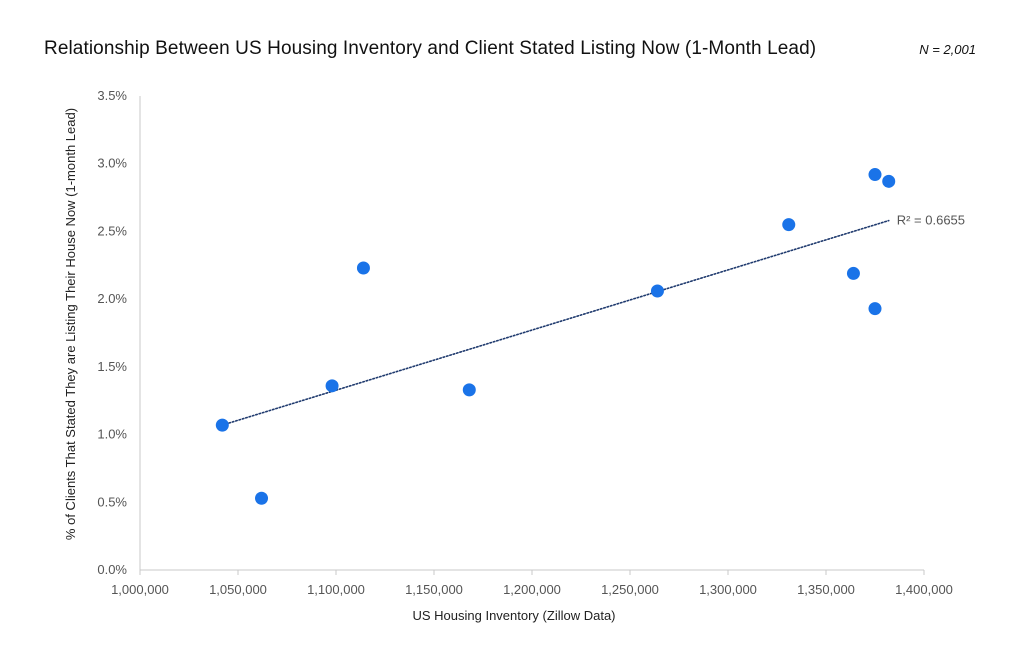 The height and width of the screenshot is (648, 1024). What do you see at coordinates (112, 332) in the screenshot?
I see `y-axis-ticks: 0.0% 0.5% 1.0% 1.5% 2.0% 2.5% 3.0% 3.5%` at bounding box center [112, 332].